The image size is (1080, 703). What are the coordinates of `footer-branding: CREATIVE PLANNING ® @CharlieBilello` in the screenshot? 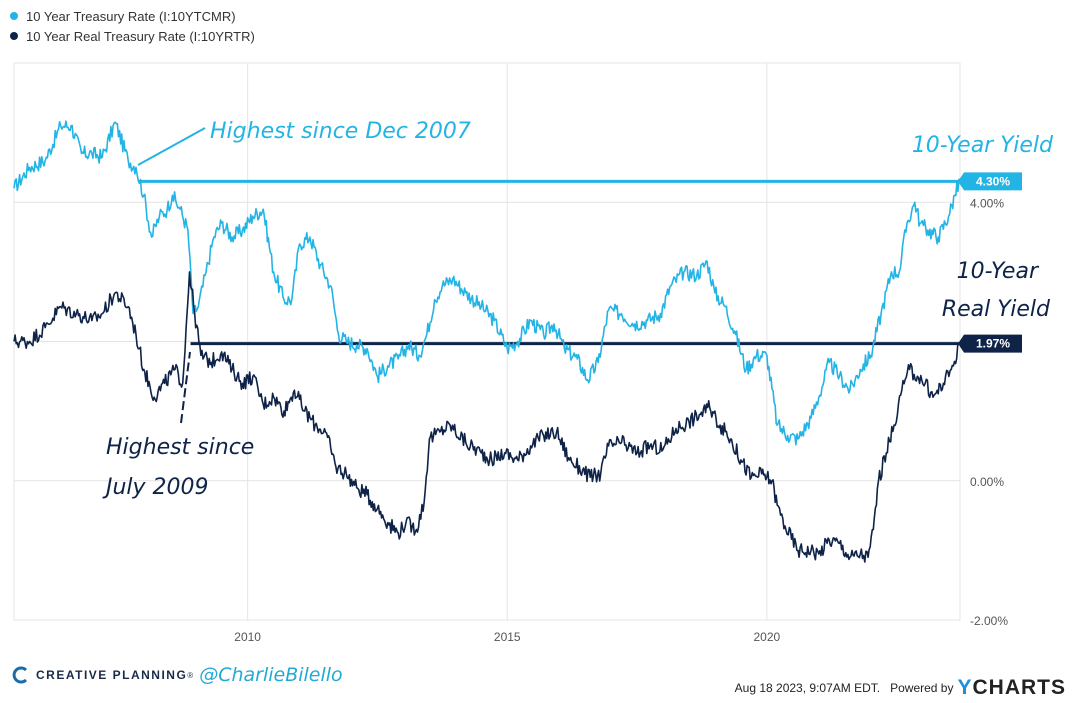 It's located at (177, 675).